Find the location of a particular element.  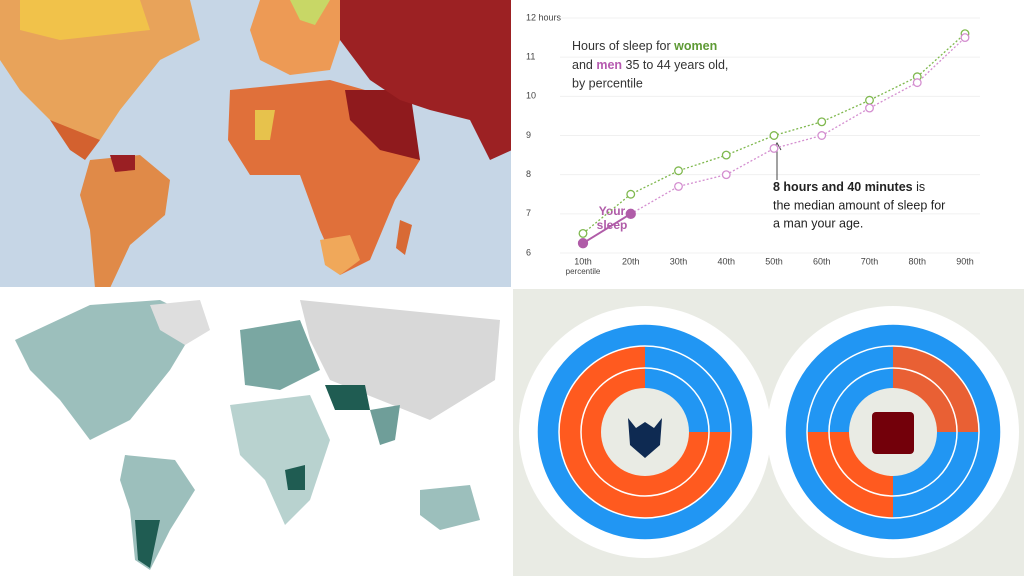

y-tick-label: 10 is located at coordinates (531, 96).